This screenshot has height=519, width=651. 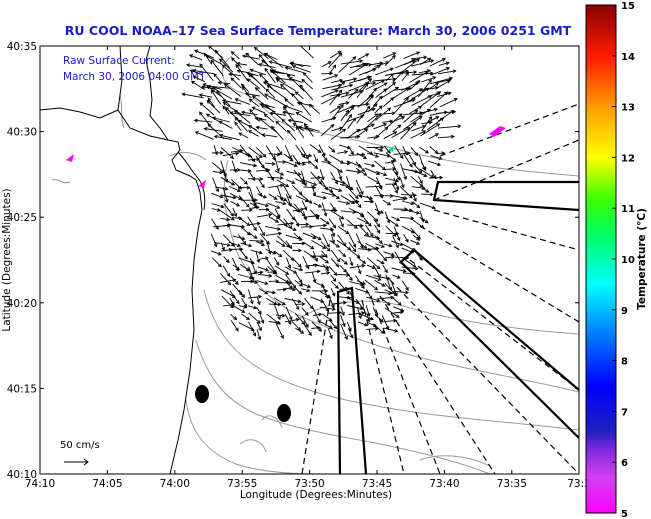 I want to click on sst-pixel-patch, so click(x=70, y=158).